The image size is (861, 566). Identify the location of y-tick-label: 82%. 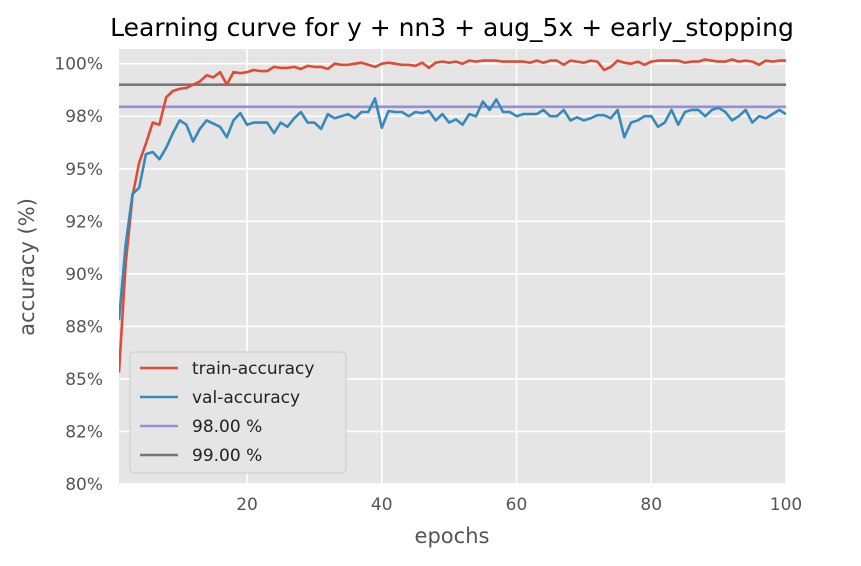
(84, 432).